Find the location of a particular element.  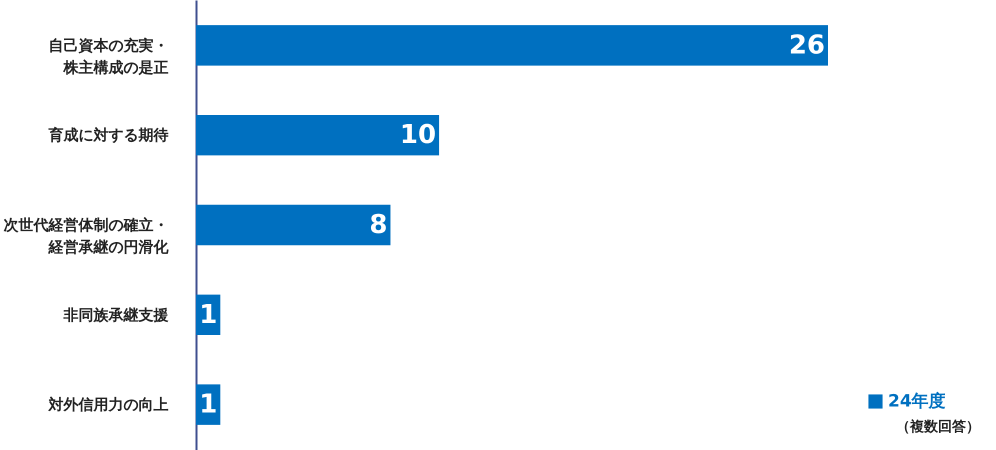

y-tick-label: 対外信用力の向上 is located at coordinates (108, 405).